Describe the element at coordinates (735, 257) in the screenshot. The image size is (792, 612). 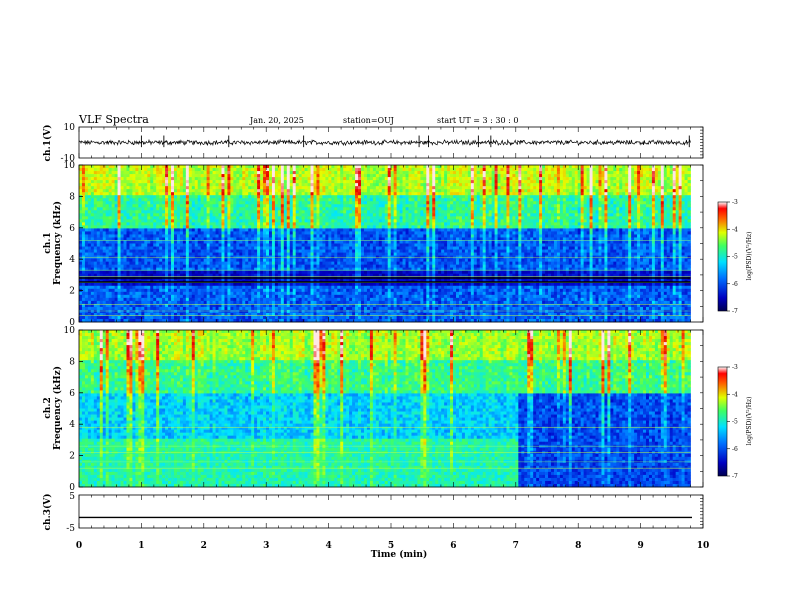
I see `cb1-ticks--5: -5` at that location.